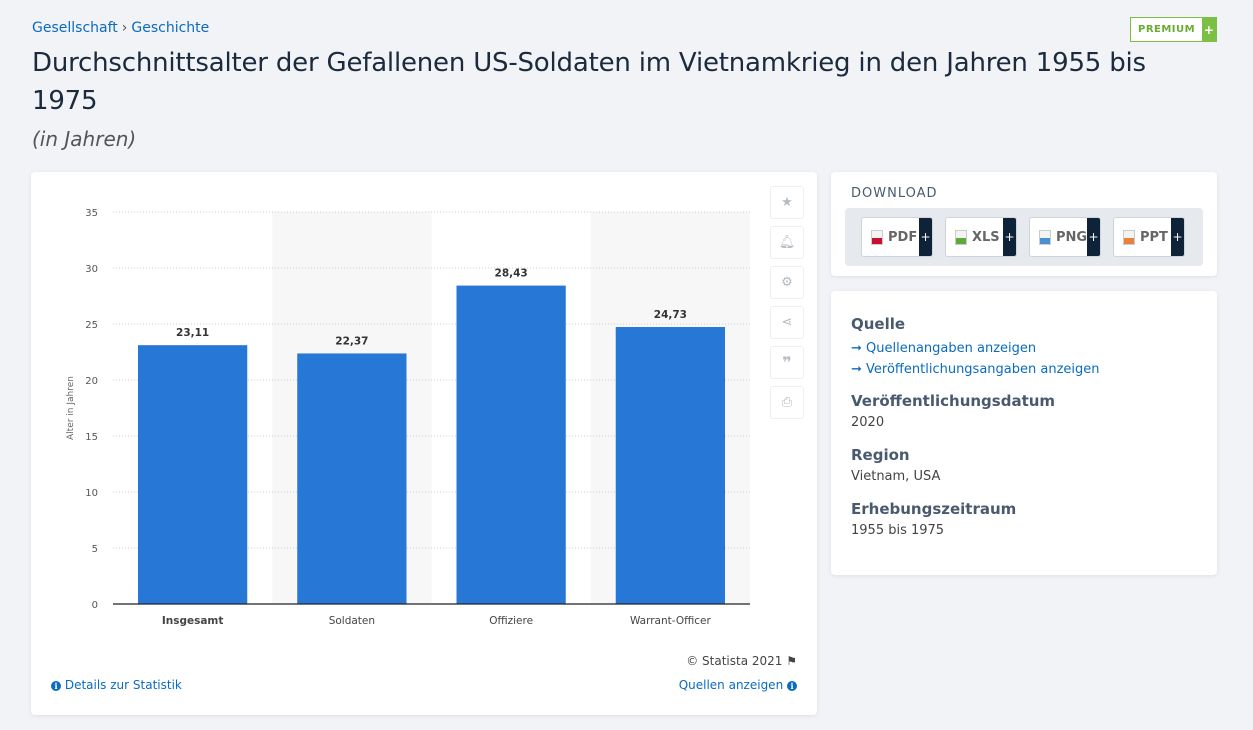 Image resolution: width=1253 pixels, height=730 pixels. I want to click on publication-link: ➞ Veröffentlichungsangaben anzeigen, so click(975, 369).